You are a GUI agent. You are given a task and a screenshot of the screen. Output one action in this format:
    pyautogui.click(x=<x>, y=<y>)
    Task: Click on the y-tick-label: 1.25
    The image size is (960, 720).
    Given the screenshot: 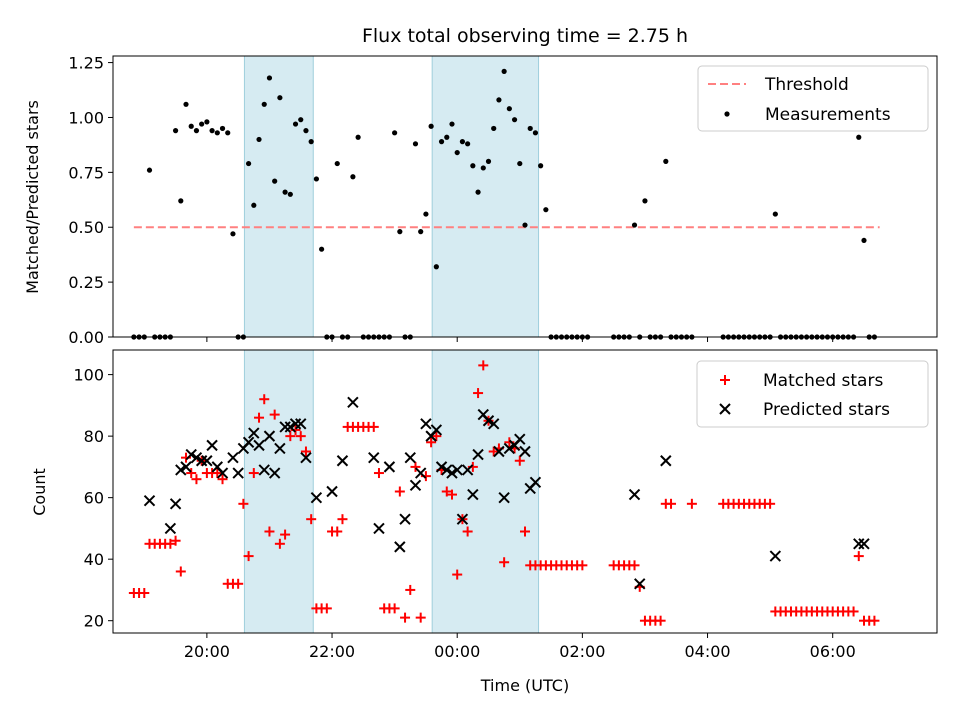 What is the action you would take?
    pyautogui.click(x=86, y=63)
    